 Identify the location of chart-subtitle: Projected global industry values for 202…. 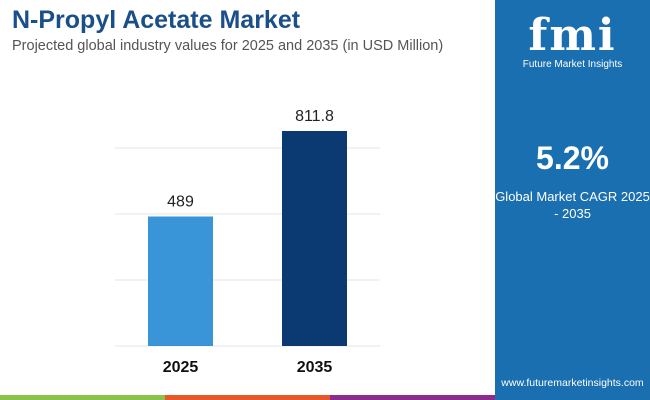
(228, 46).